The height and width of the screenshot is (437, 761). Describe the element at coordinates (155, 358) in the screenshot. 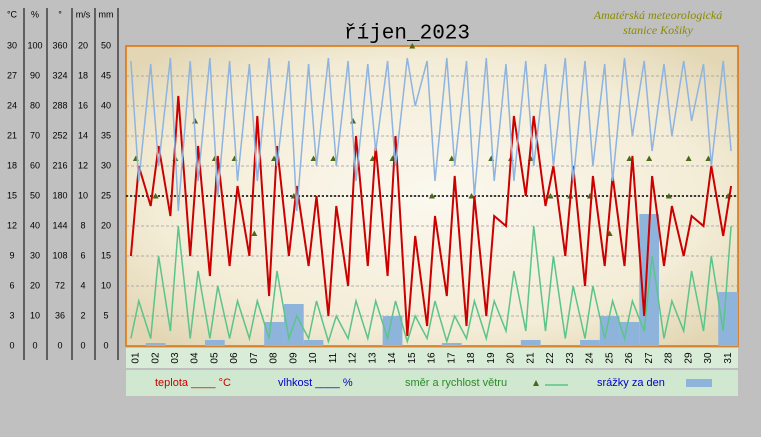

I see `x-tick-label: 02` at that location.